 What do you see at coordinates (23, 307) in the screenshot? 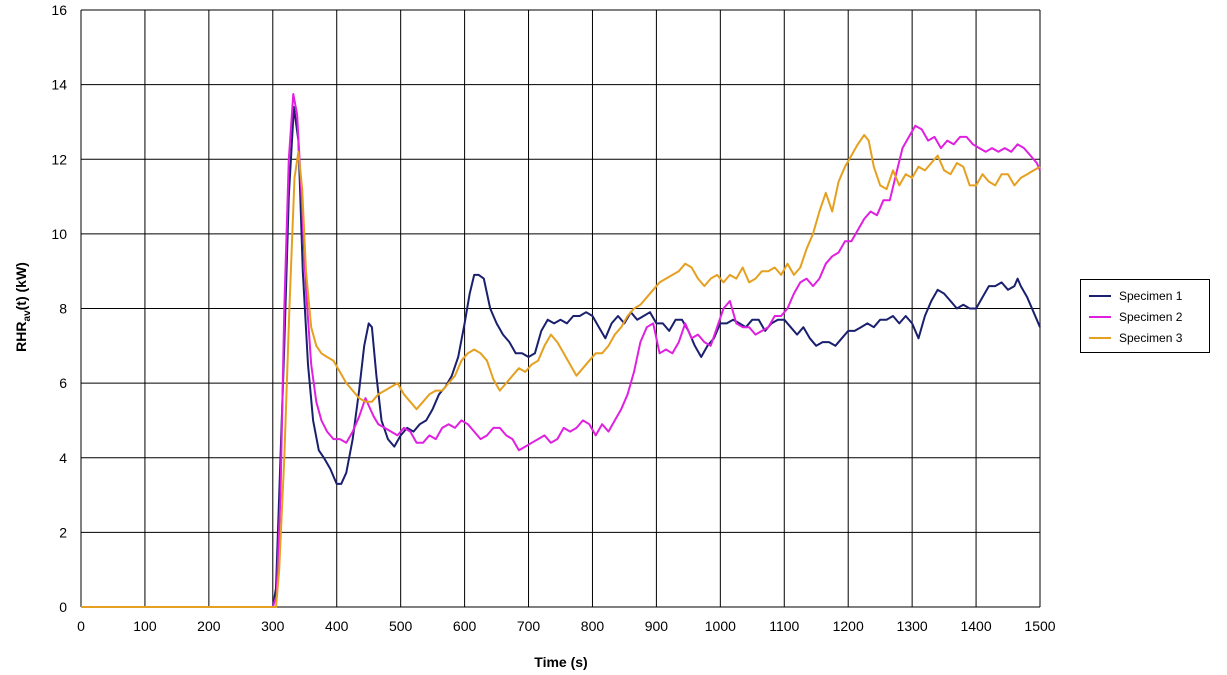
I see `y-axis-title: RHRav(t) (kW)` at bounding box center [23, 307].